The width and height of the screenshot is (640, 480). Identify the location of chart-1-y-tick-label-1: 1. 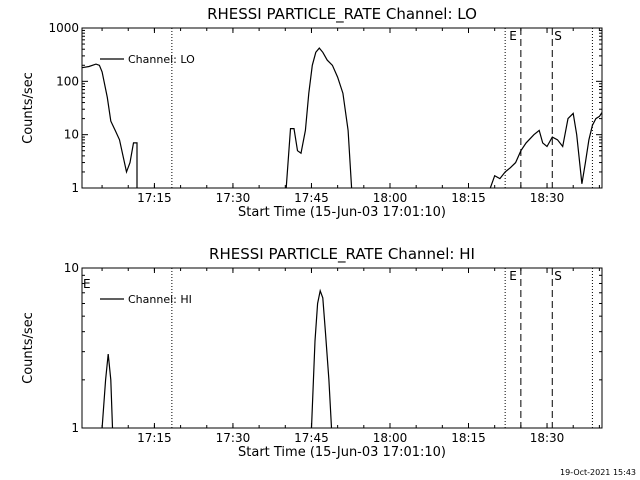
(75, 188).